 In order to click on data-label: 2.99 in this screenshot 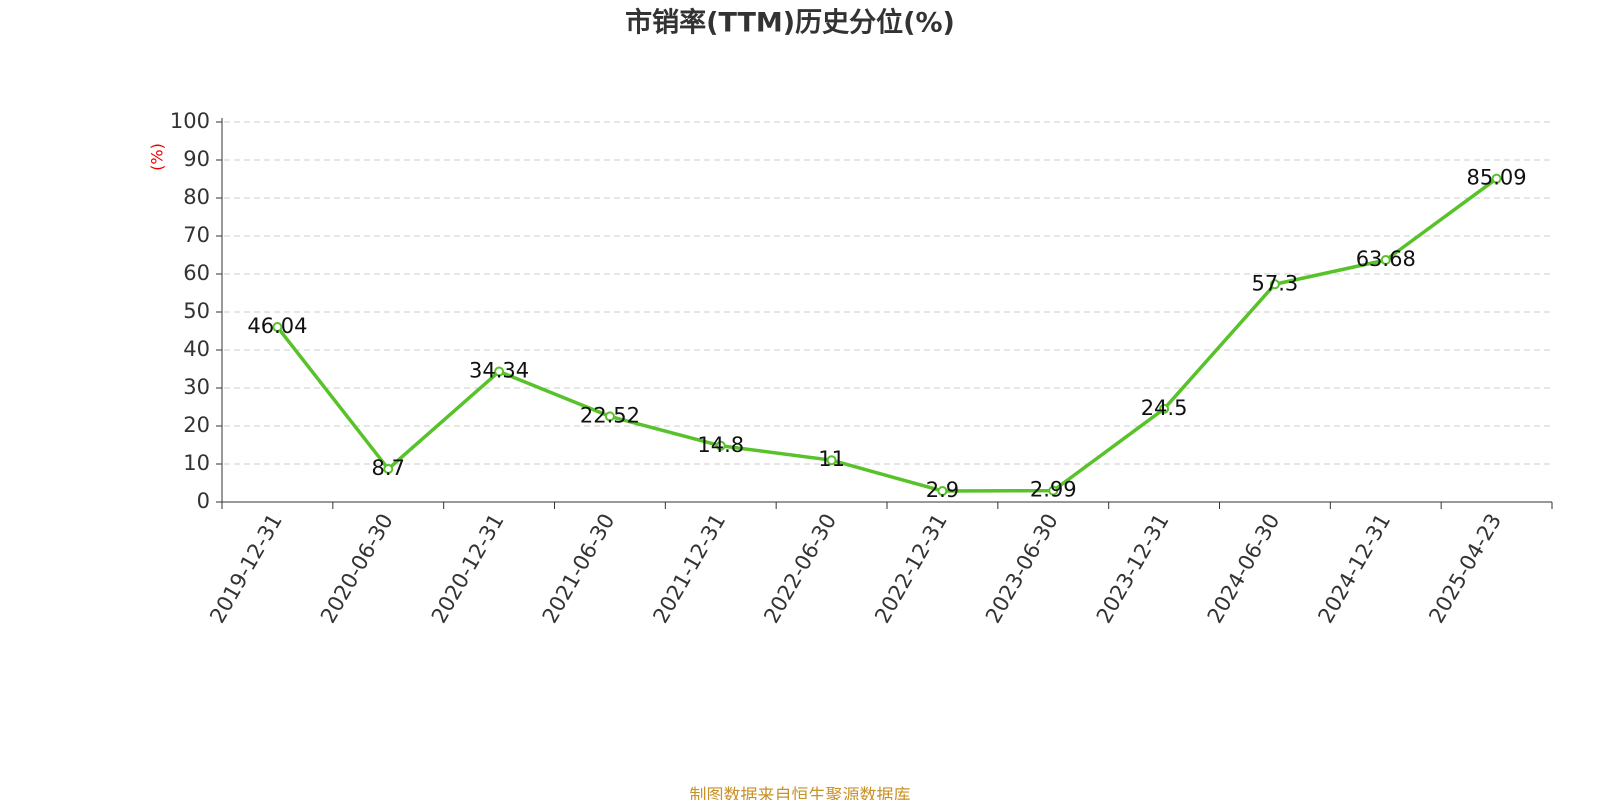, I will do `click(1053, 490)`.